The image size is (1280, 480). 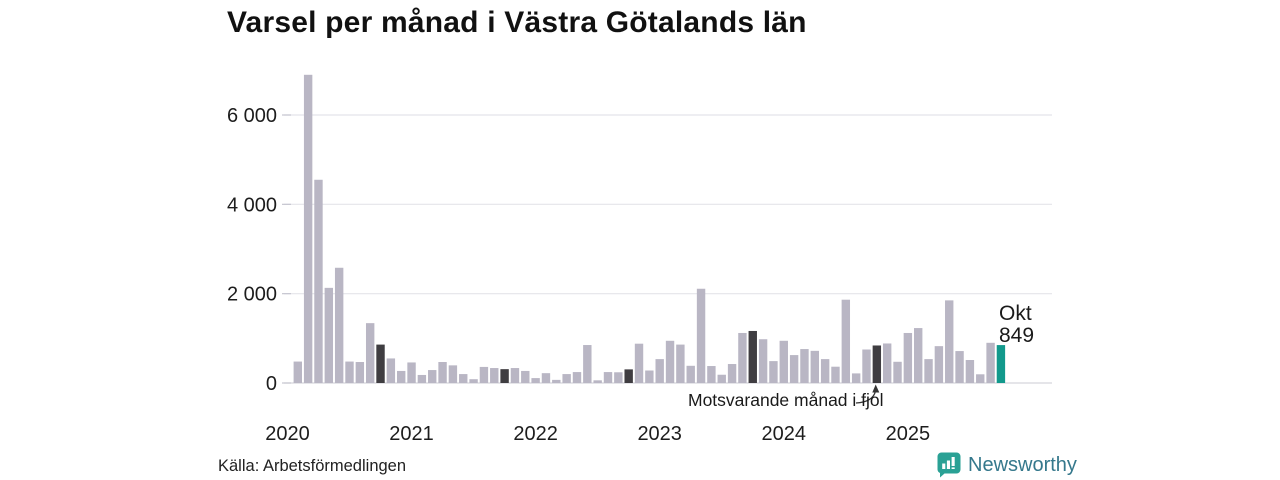 What do you see at coordinates (690, 374) in the screenshot?
I see `bar-apr-2023` at bounding box center [690, 374].